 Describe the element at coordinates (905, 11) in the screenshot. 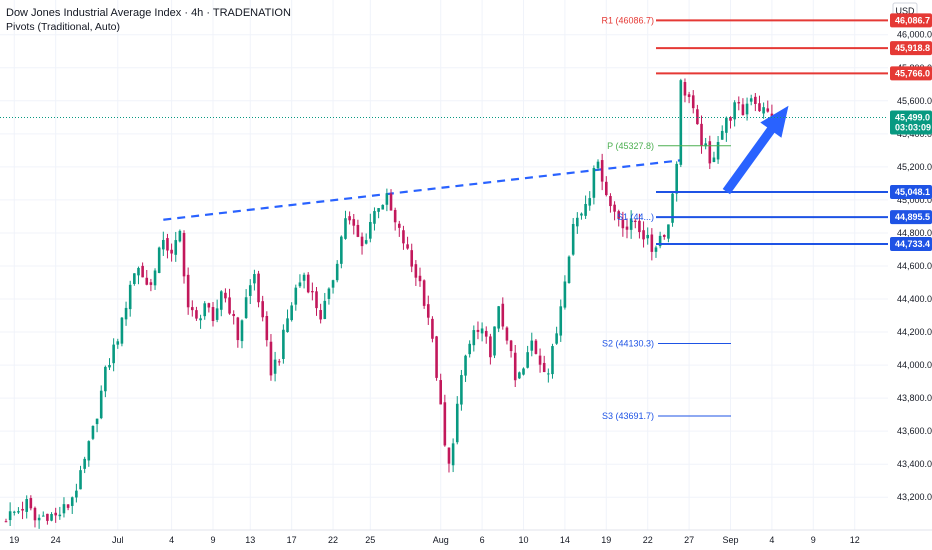

I see `currency-label: USD` at that location.